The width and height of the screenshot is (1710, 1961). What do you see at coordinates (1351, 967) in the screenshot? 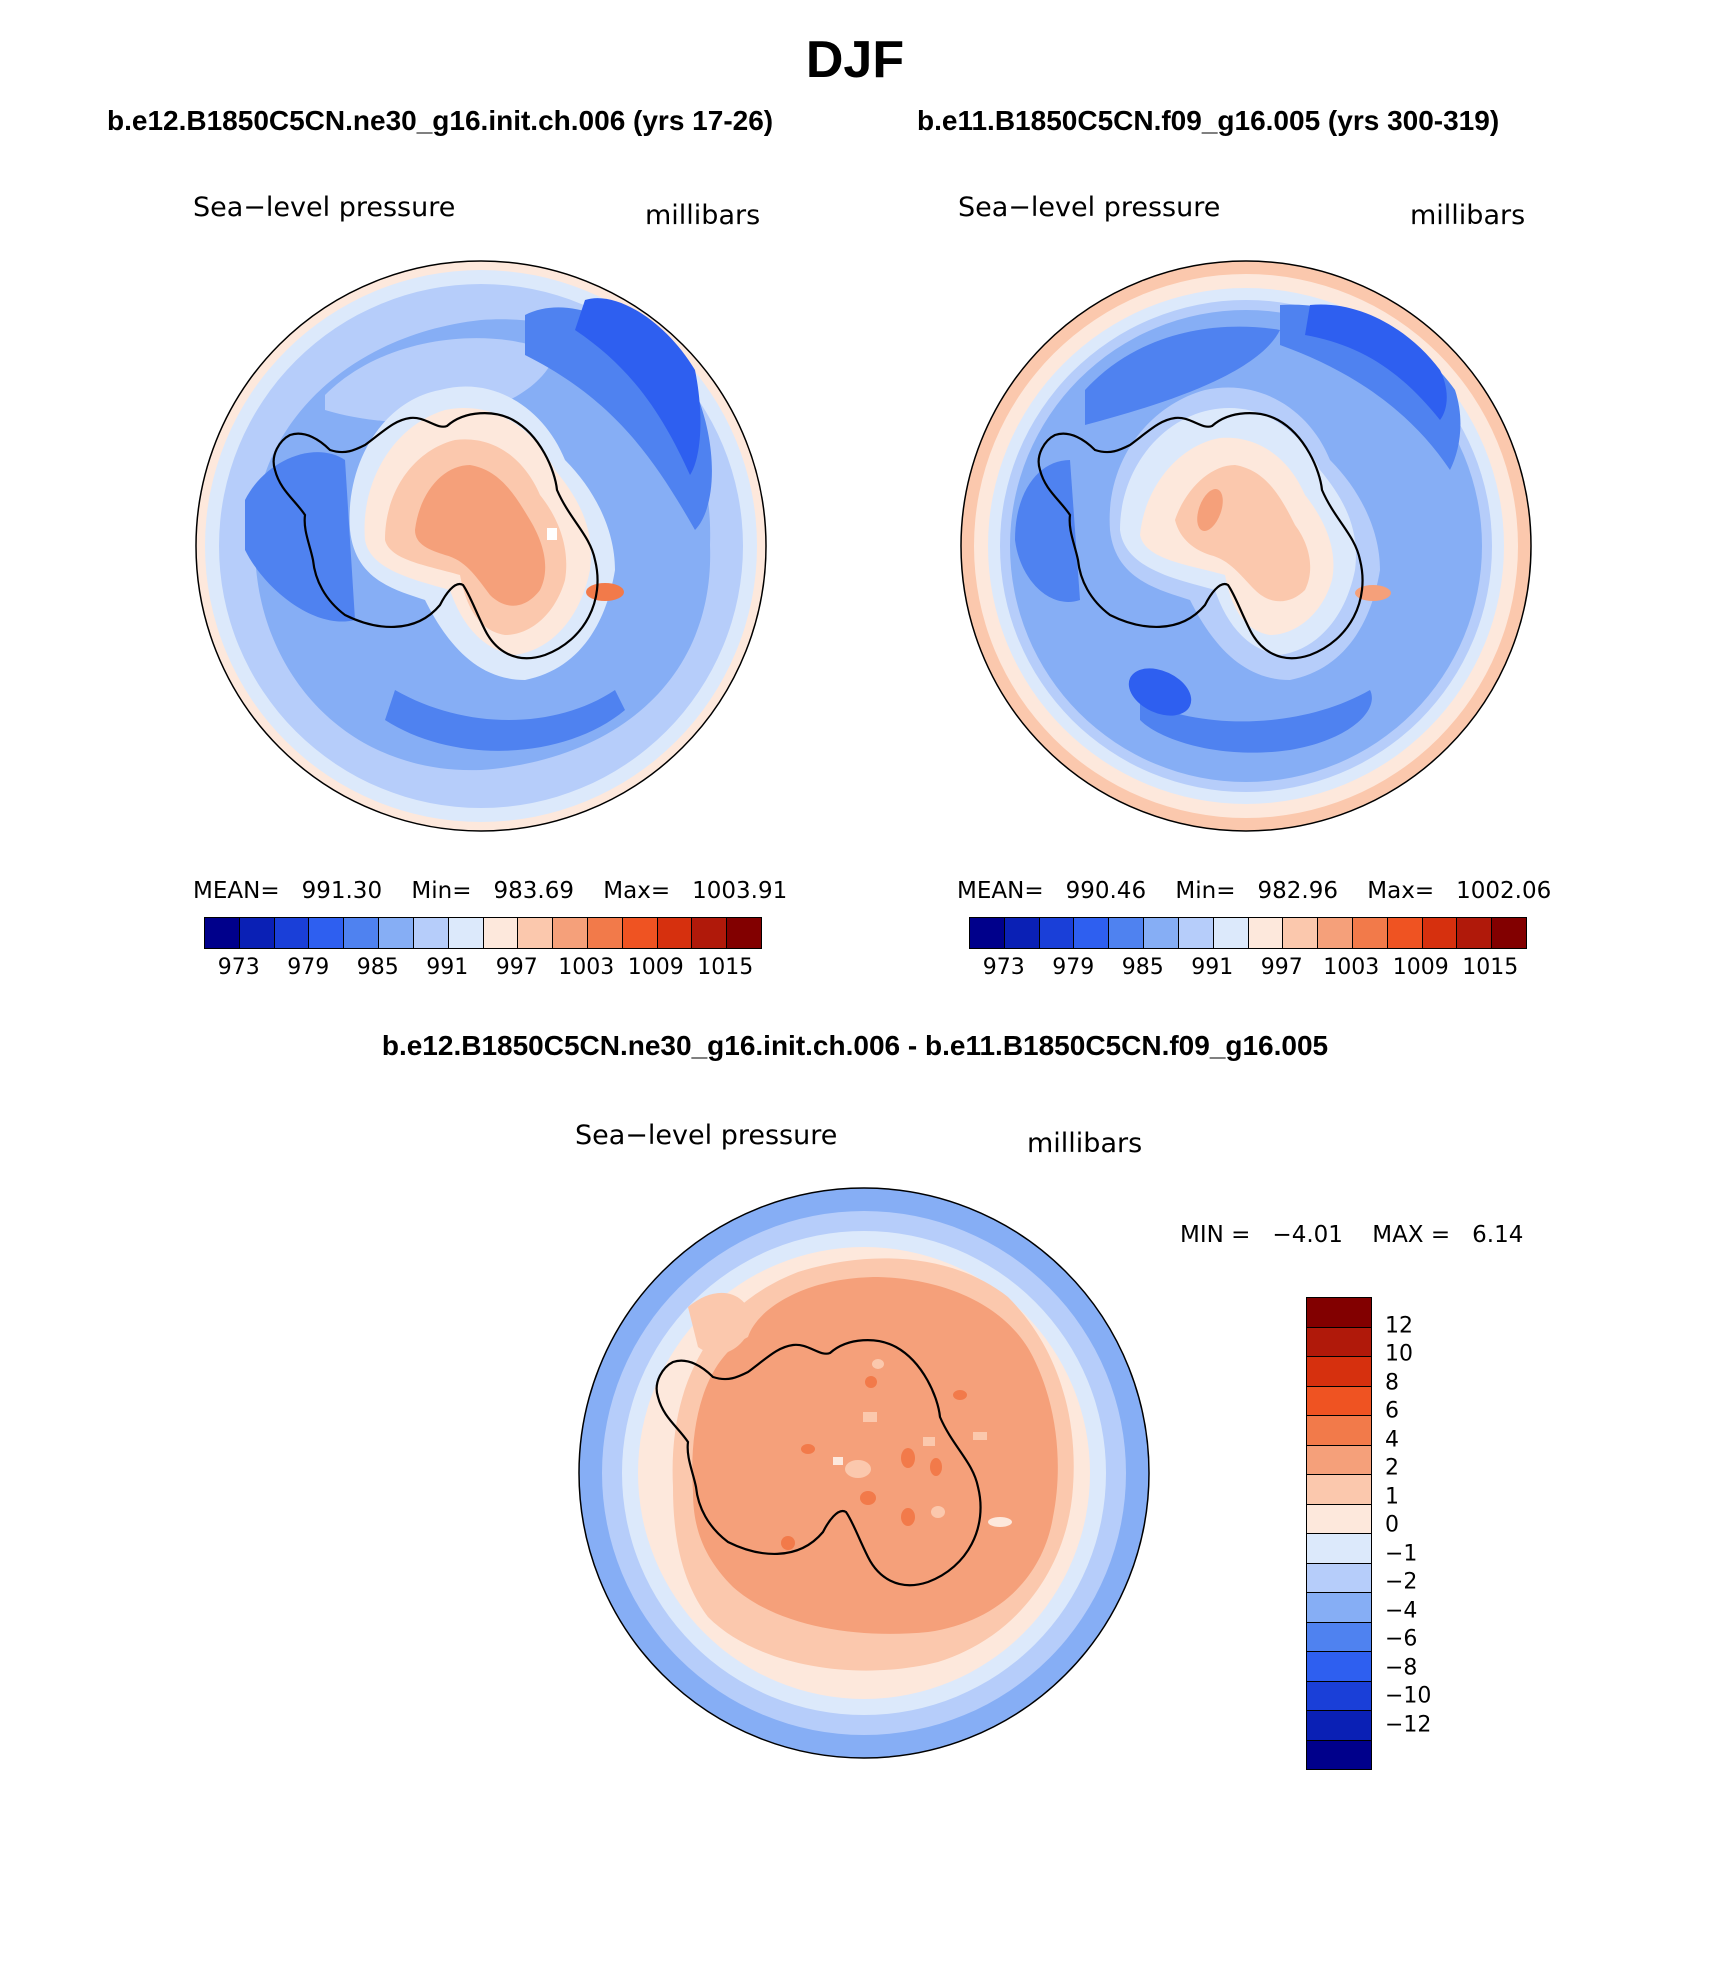
I see `panel-2-colorbar-tick-label: 1003` at bounding box center [1351, 967].